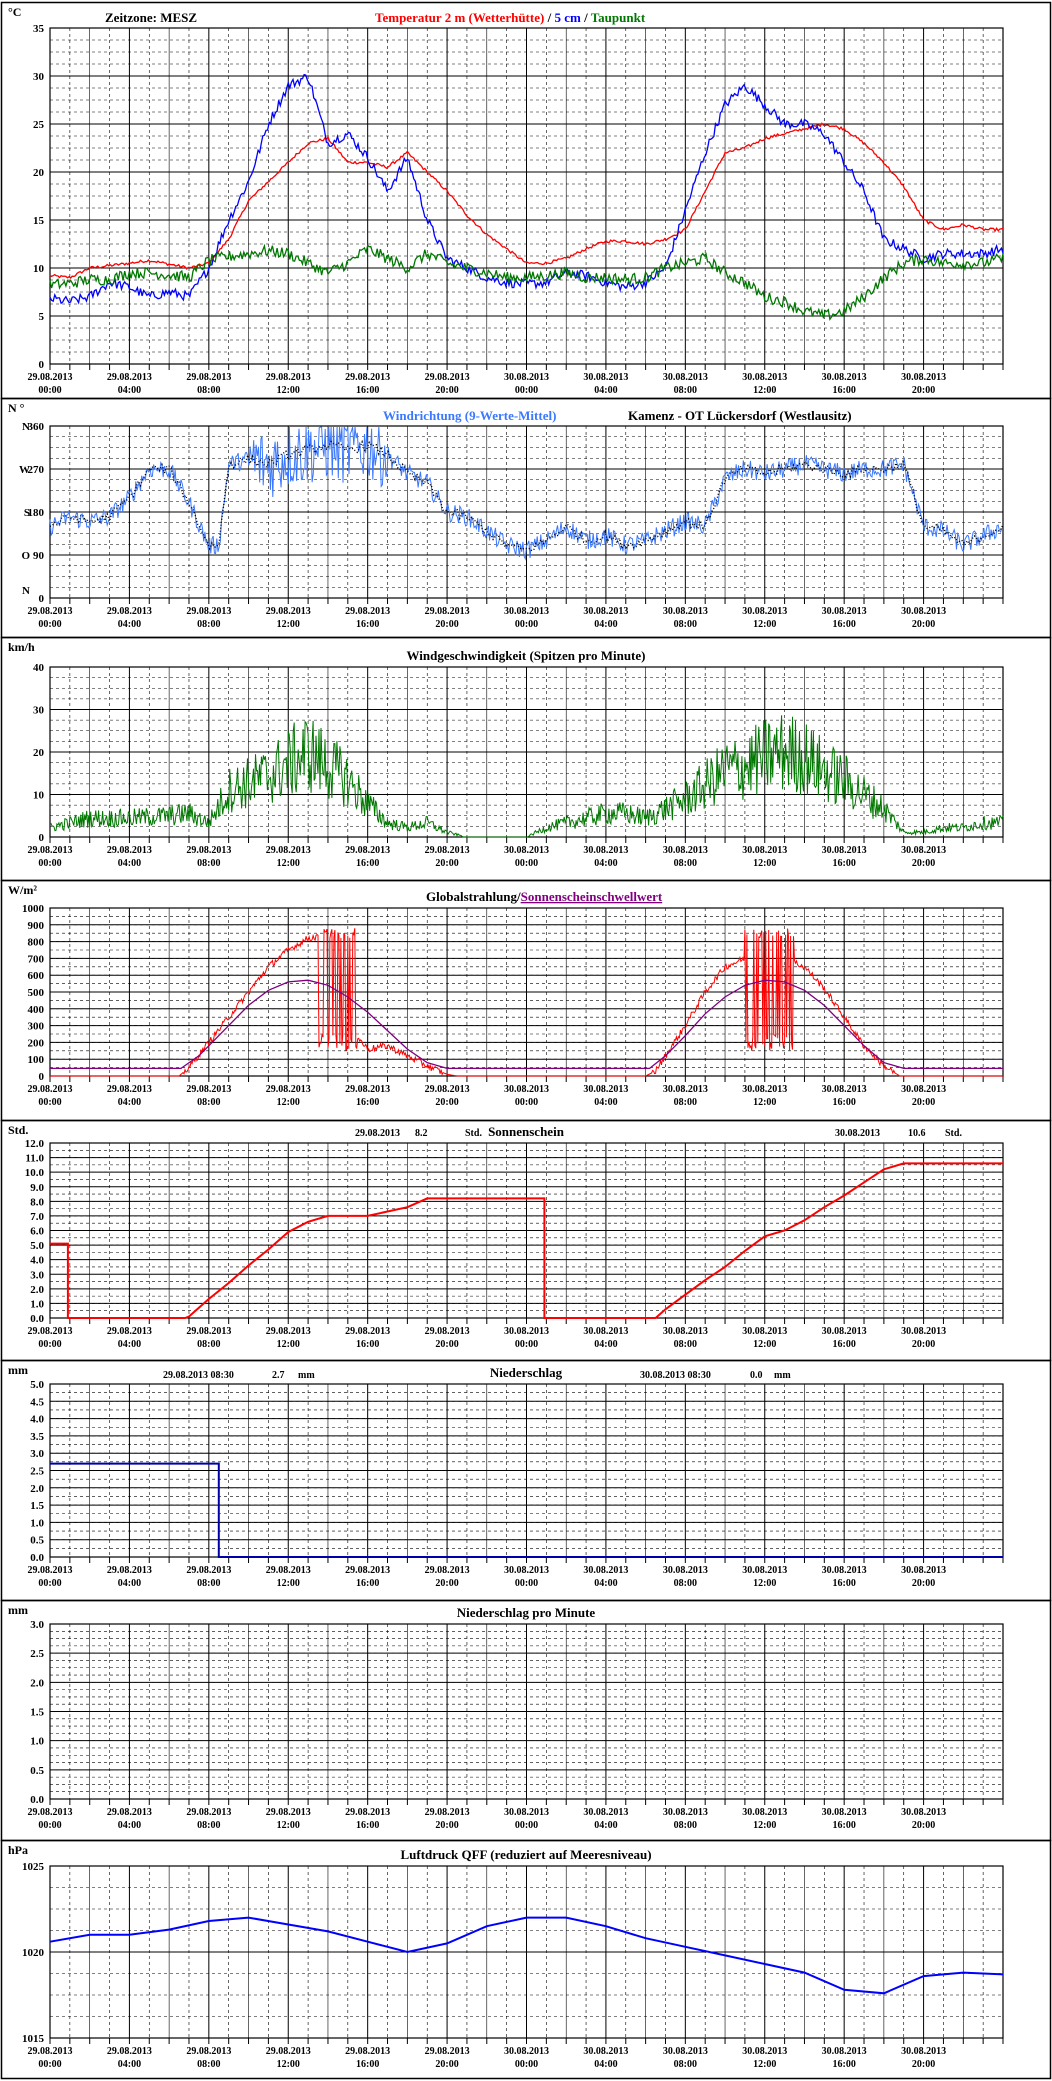 The image size is (1052, 2081). Describe the element at coordinates (39, 173) in the screenshot. I see `y-tick-label: 20` at that location.